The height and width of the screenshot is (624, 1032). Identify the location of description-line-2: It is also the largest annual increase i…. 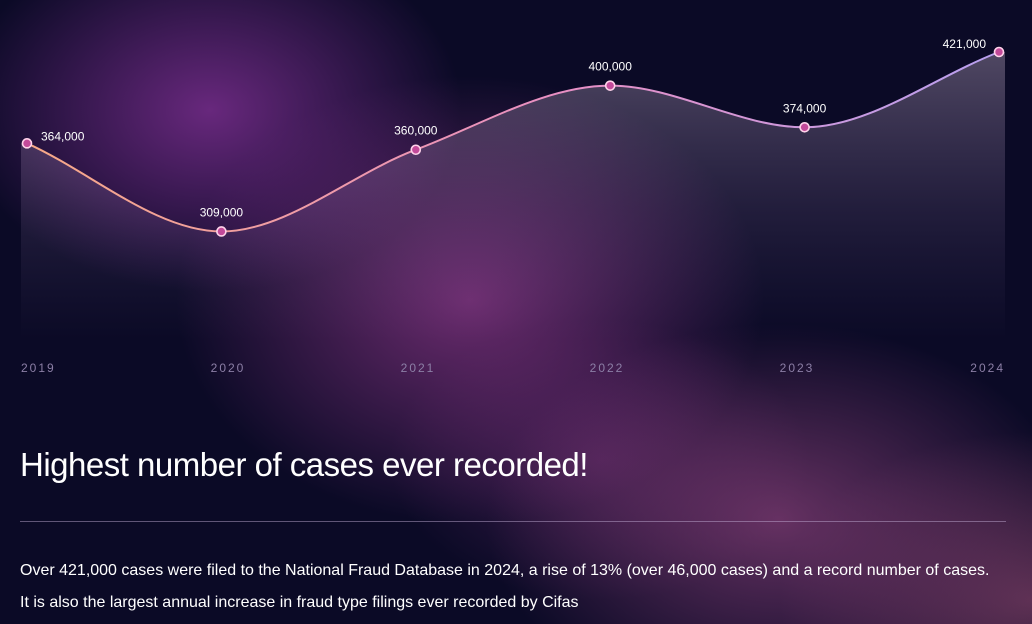
(299, 602).